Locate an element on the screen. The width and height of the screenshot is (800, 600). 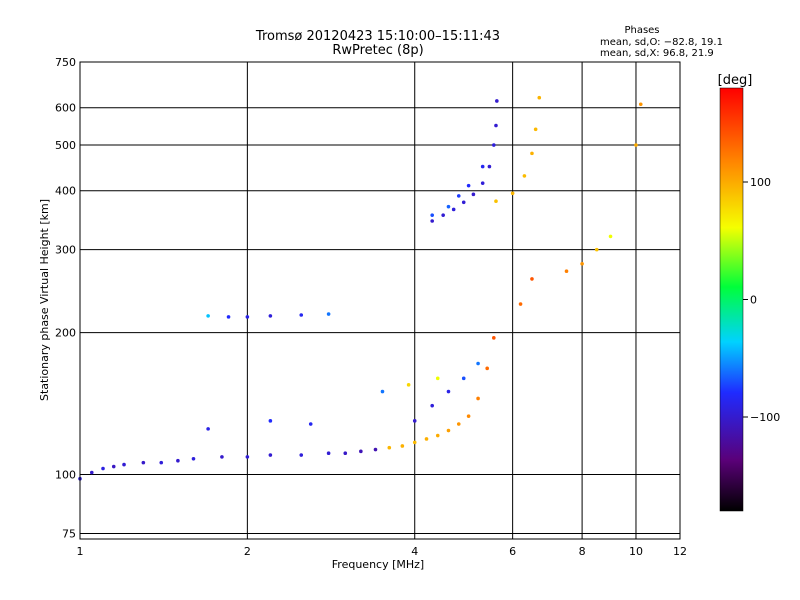
y-tick-label: 100 is located at coordinates (65, 475).